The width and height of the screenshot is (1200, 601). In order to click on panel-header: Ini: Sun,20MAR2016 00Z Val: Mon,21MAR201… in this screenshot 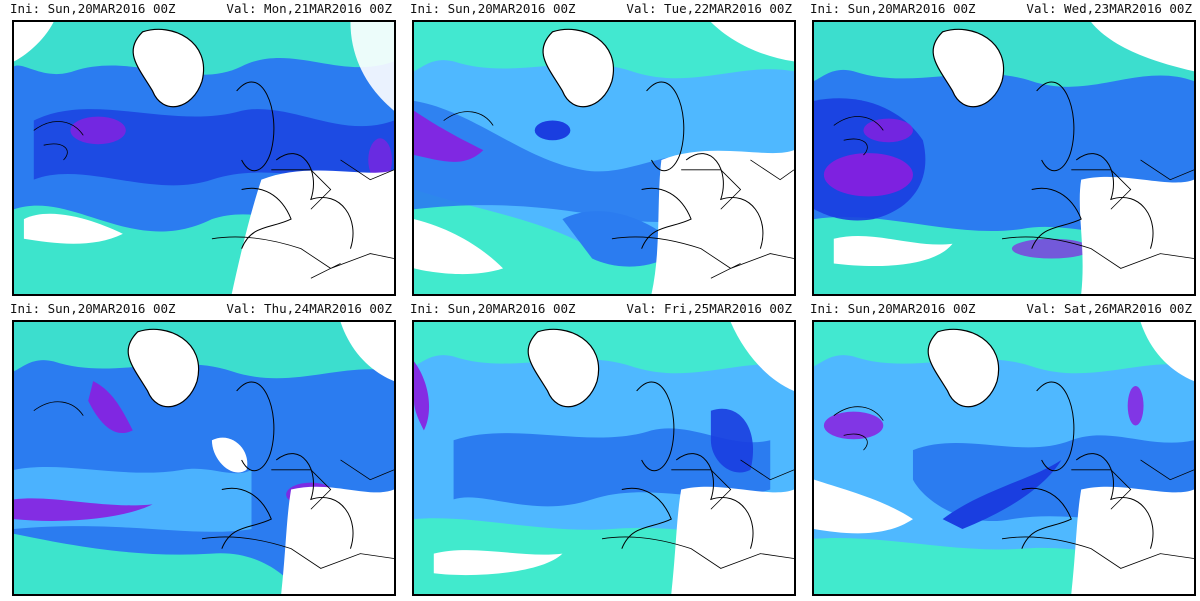, I will do `click(201, 9)`.